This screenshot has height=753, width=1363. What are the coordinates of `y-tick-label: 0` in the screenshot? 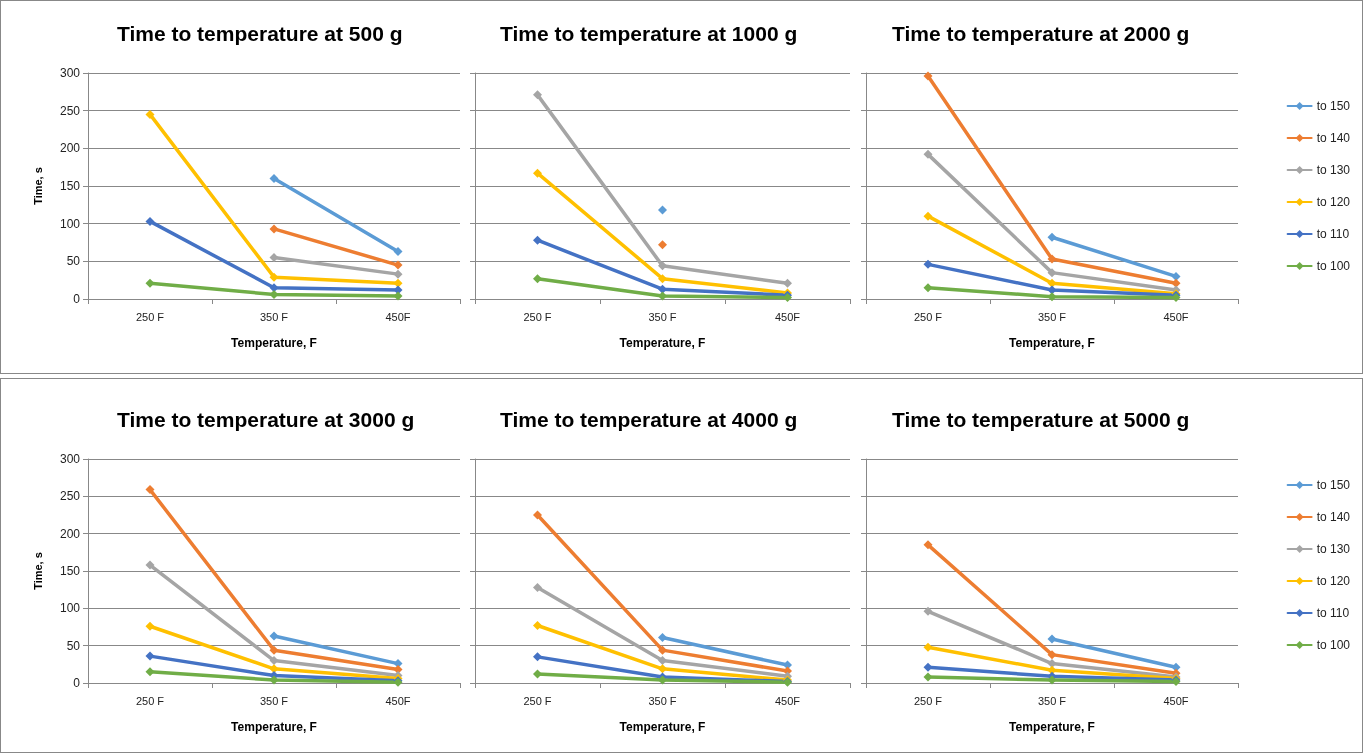 It's located at (77, 683).